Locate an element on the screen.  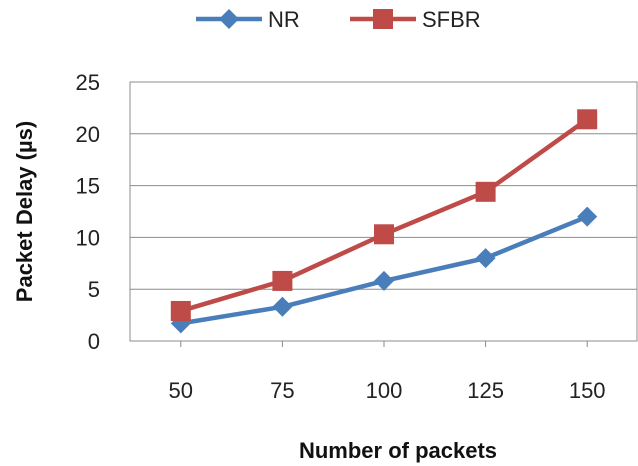
legend-item-sfbr: SFBR is located at coordinates (415, 19).